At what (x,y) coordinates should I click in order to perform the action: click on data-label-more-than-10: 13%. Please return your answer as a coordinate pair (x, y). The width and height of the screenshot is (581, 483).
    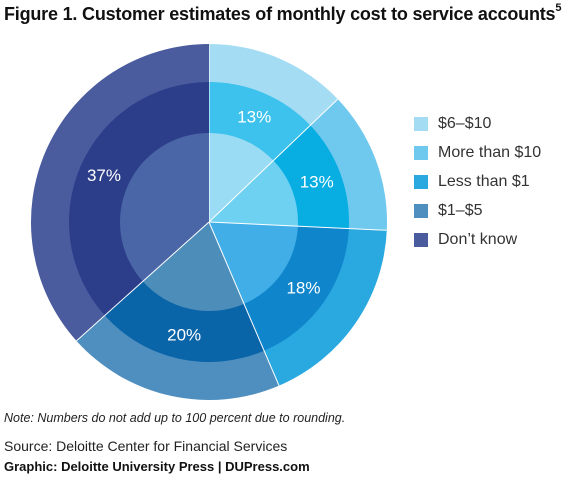
    Looking at the image, I should click on (317, 182).